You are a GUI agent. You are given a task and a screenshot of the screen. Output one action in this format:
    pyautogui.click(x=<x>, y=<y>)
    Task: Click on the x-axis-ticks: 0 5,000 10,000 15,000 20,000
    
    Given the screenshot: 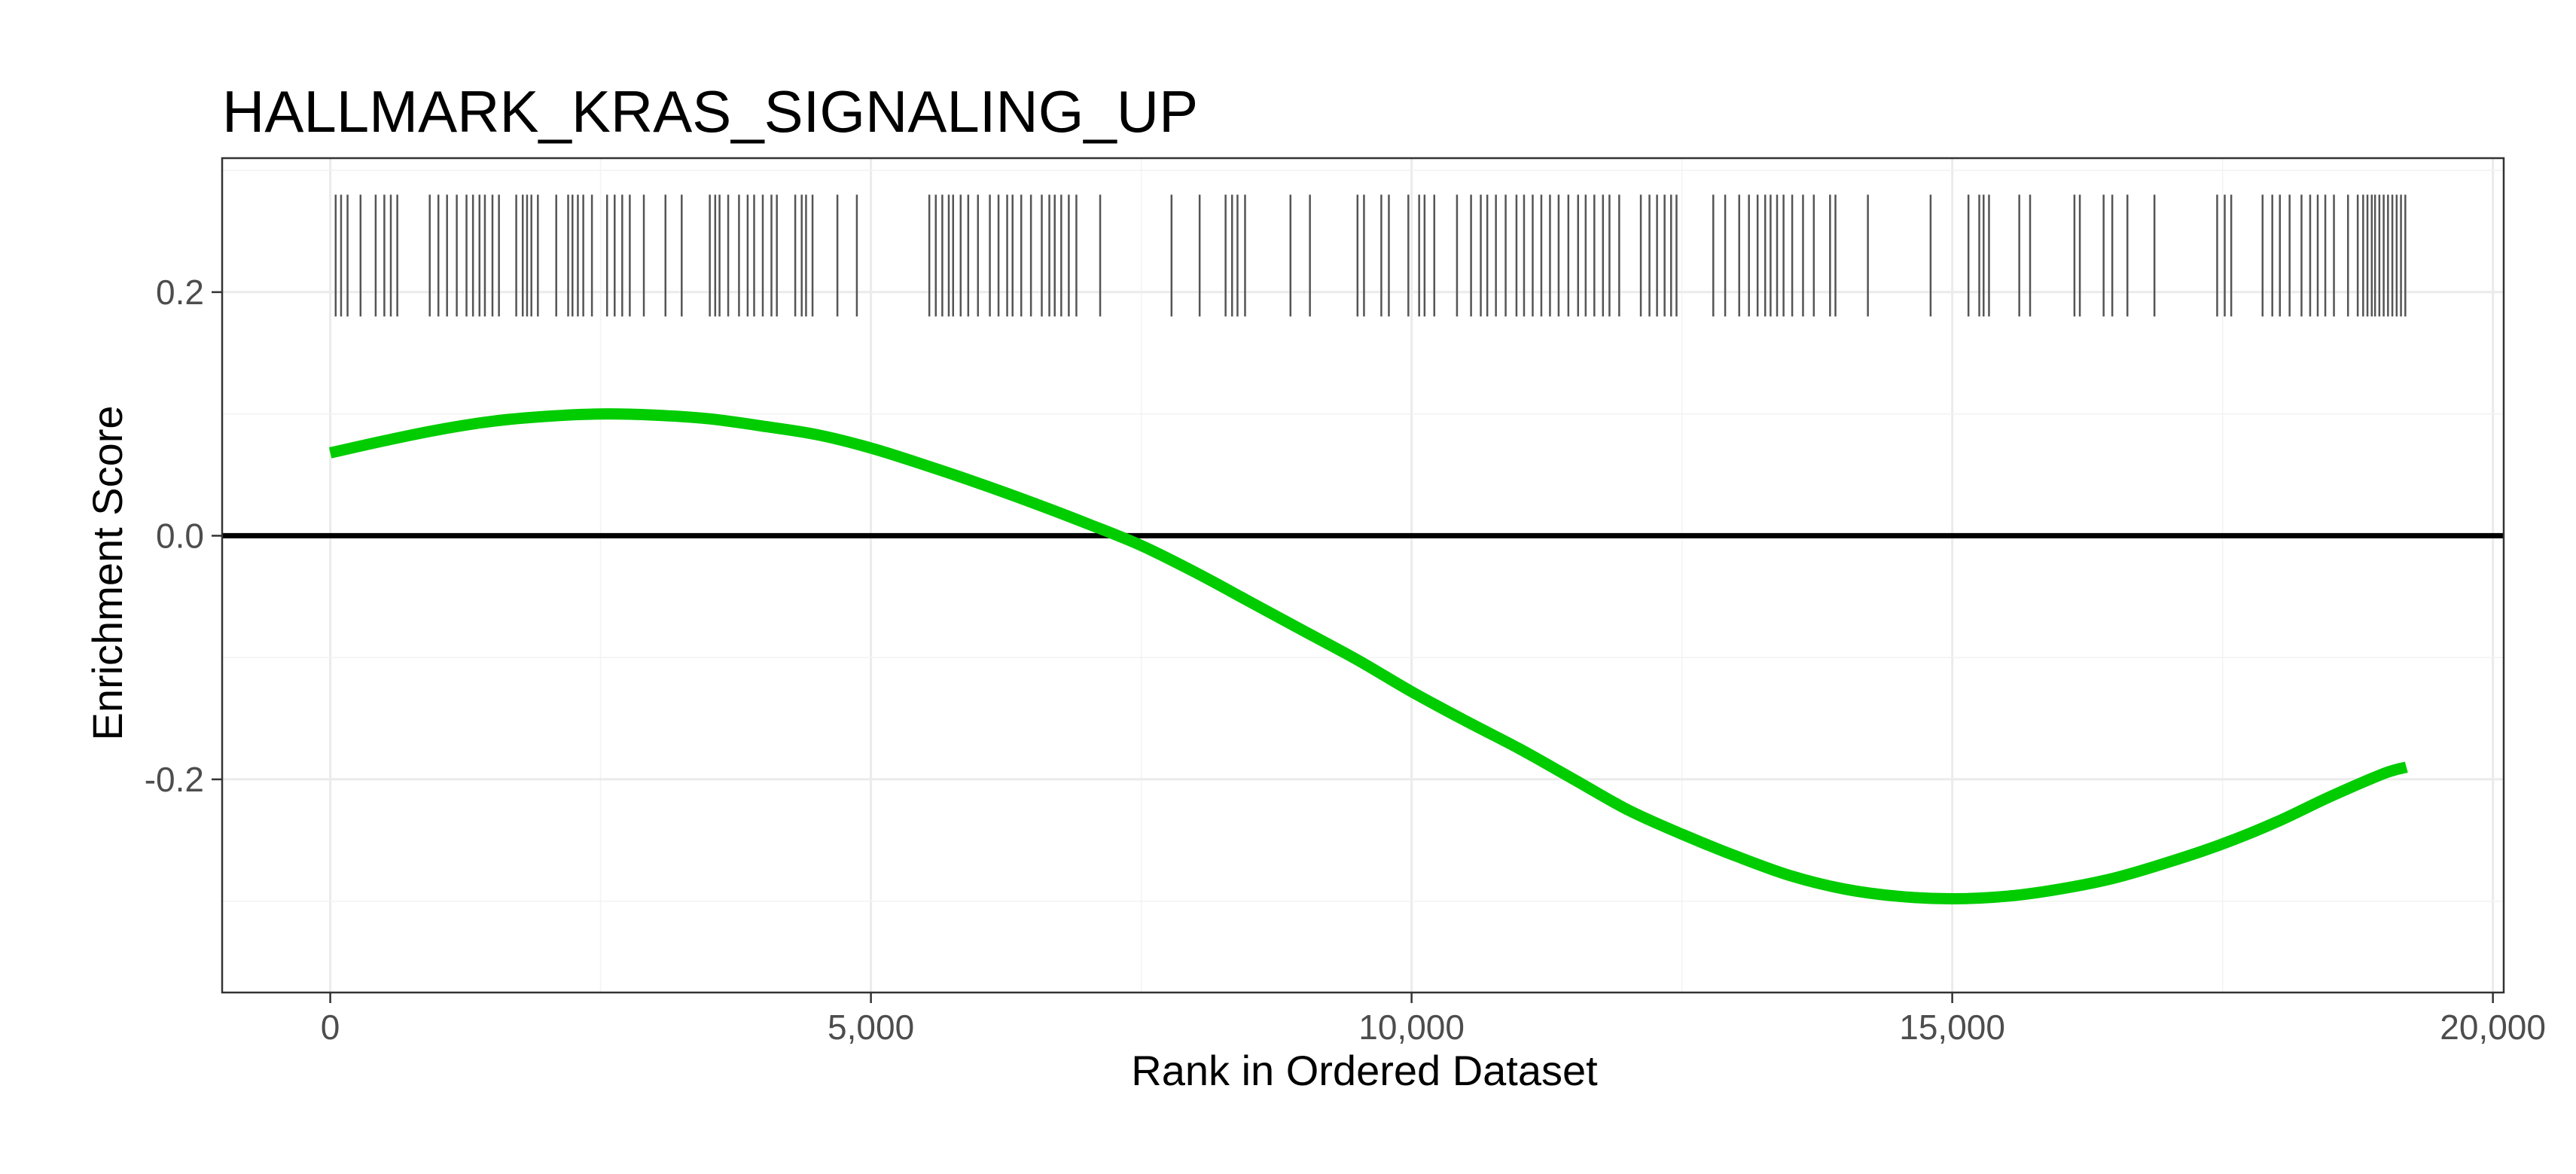 What is the action you would take?
    pyautogui.click(x=1433, y=1020)
    